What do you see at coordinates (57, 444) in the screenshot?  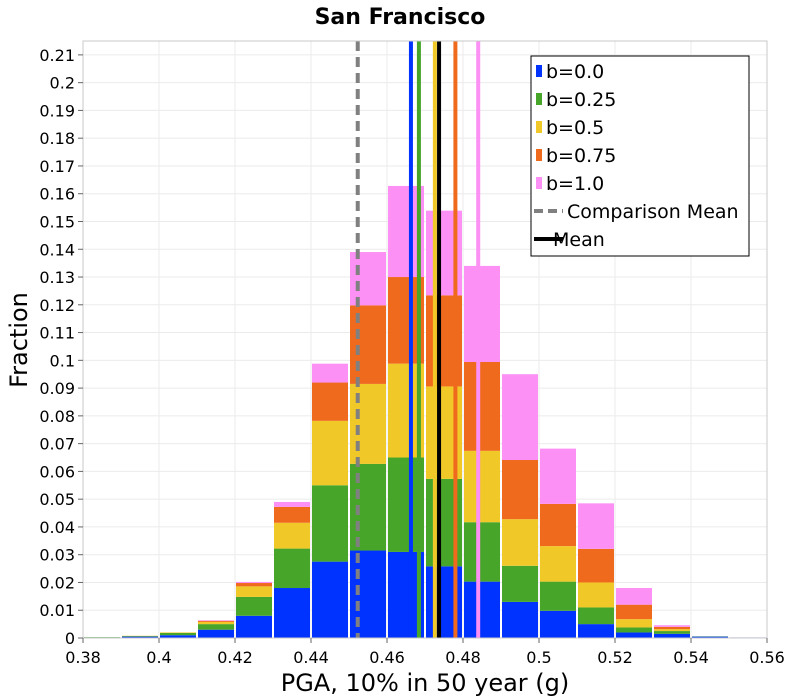 I see `y-tick-label: 0.07` at bounding box center [57, 444].